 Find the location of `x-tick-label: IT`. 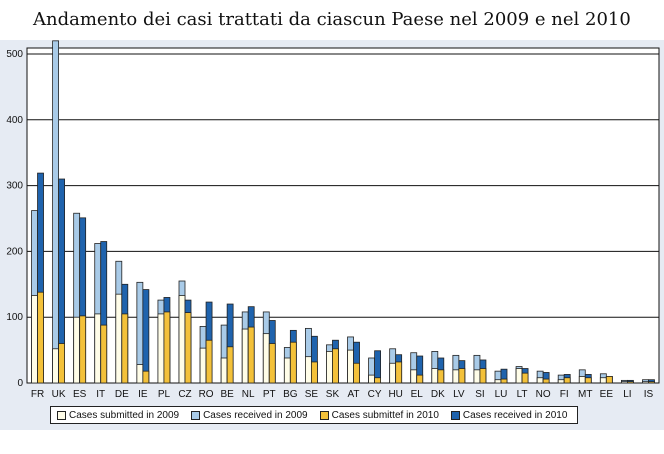

x-tick-label: IT is located at coordinates (100, 394).